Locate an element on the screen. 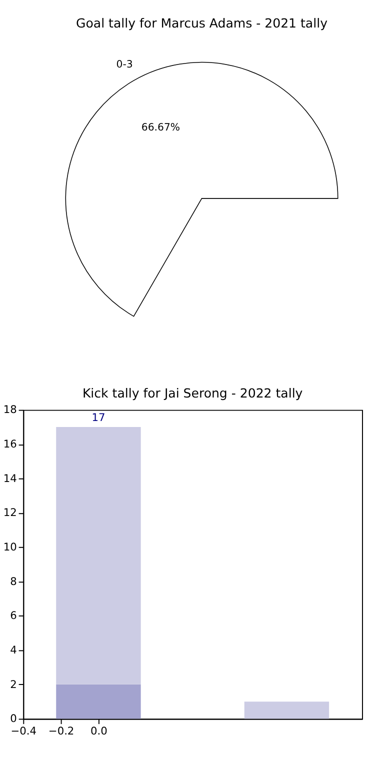 This screenshot has width=390, height=780. slice-label: 0-3 is located at coordinates (124, 65).